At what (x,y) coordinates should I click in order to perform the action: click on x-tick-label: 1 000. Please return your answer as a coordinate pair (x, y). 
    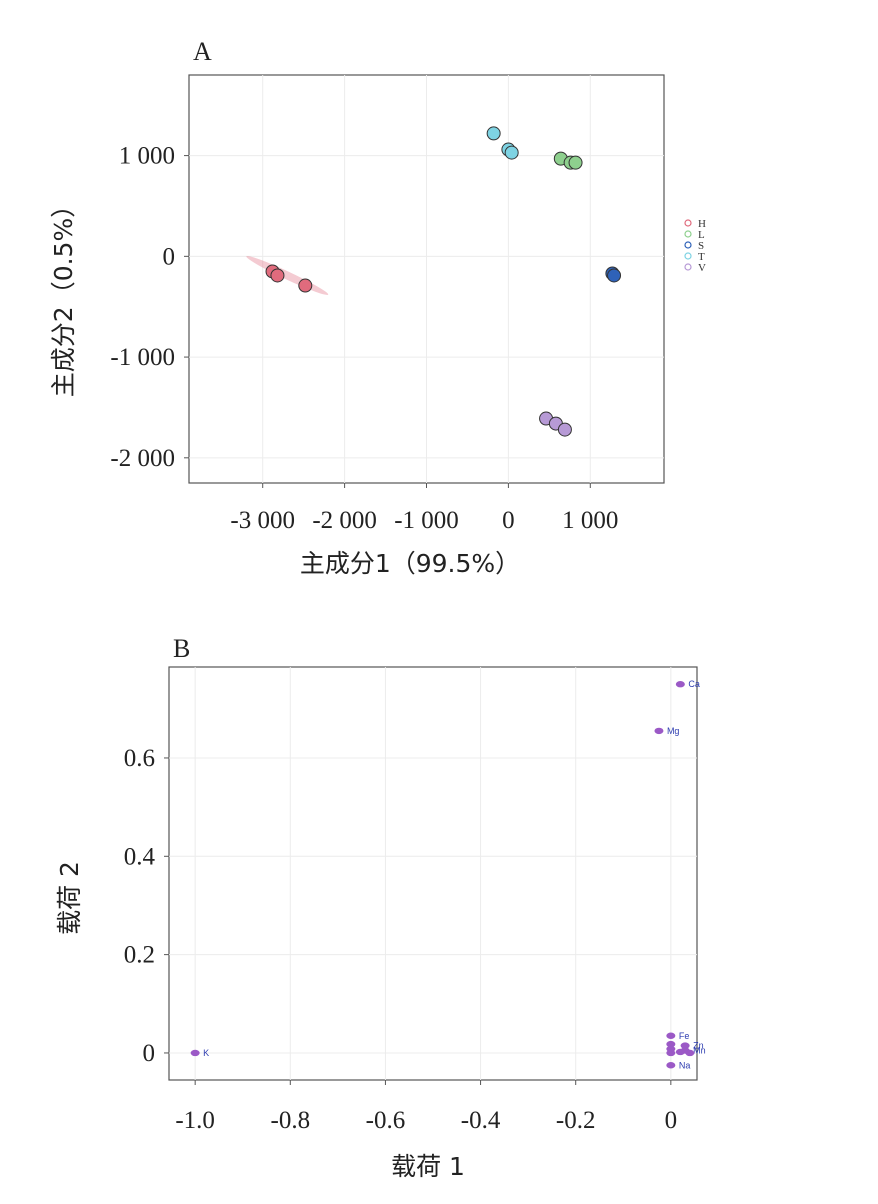
    Looking at the image, I should click on (590, 520).